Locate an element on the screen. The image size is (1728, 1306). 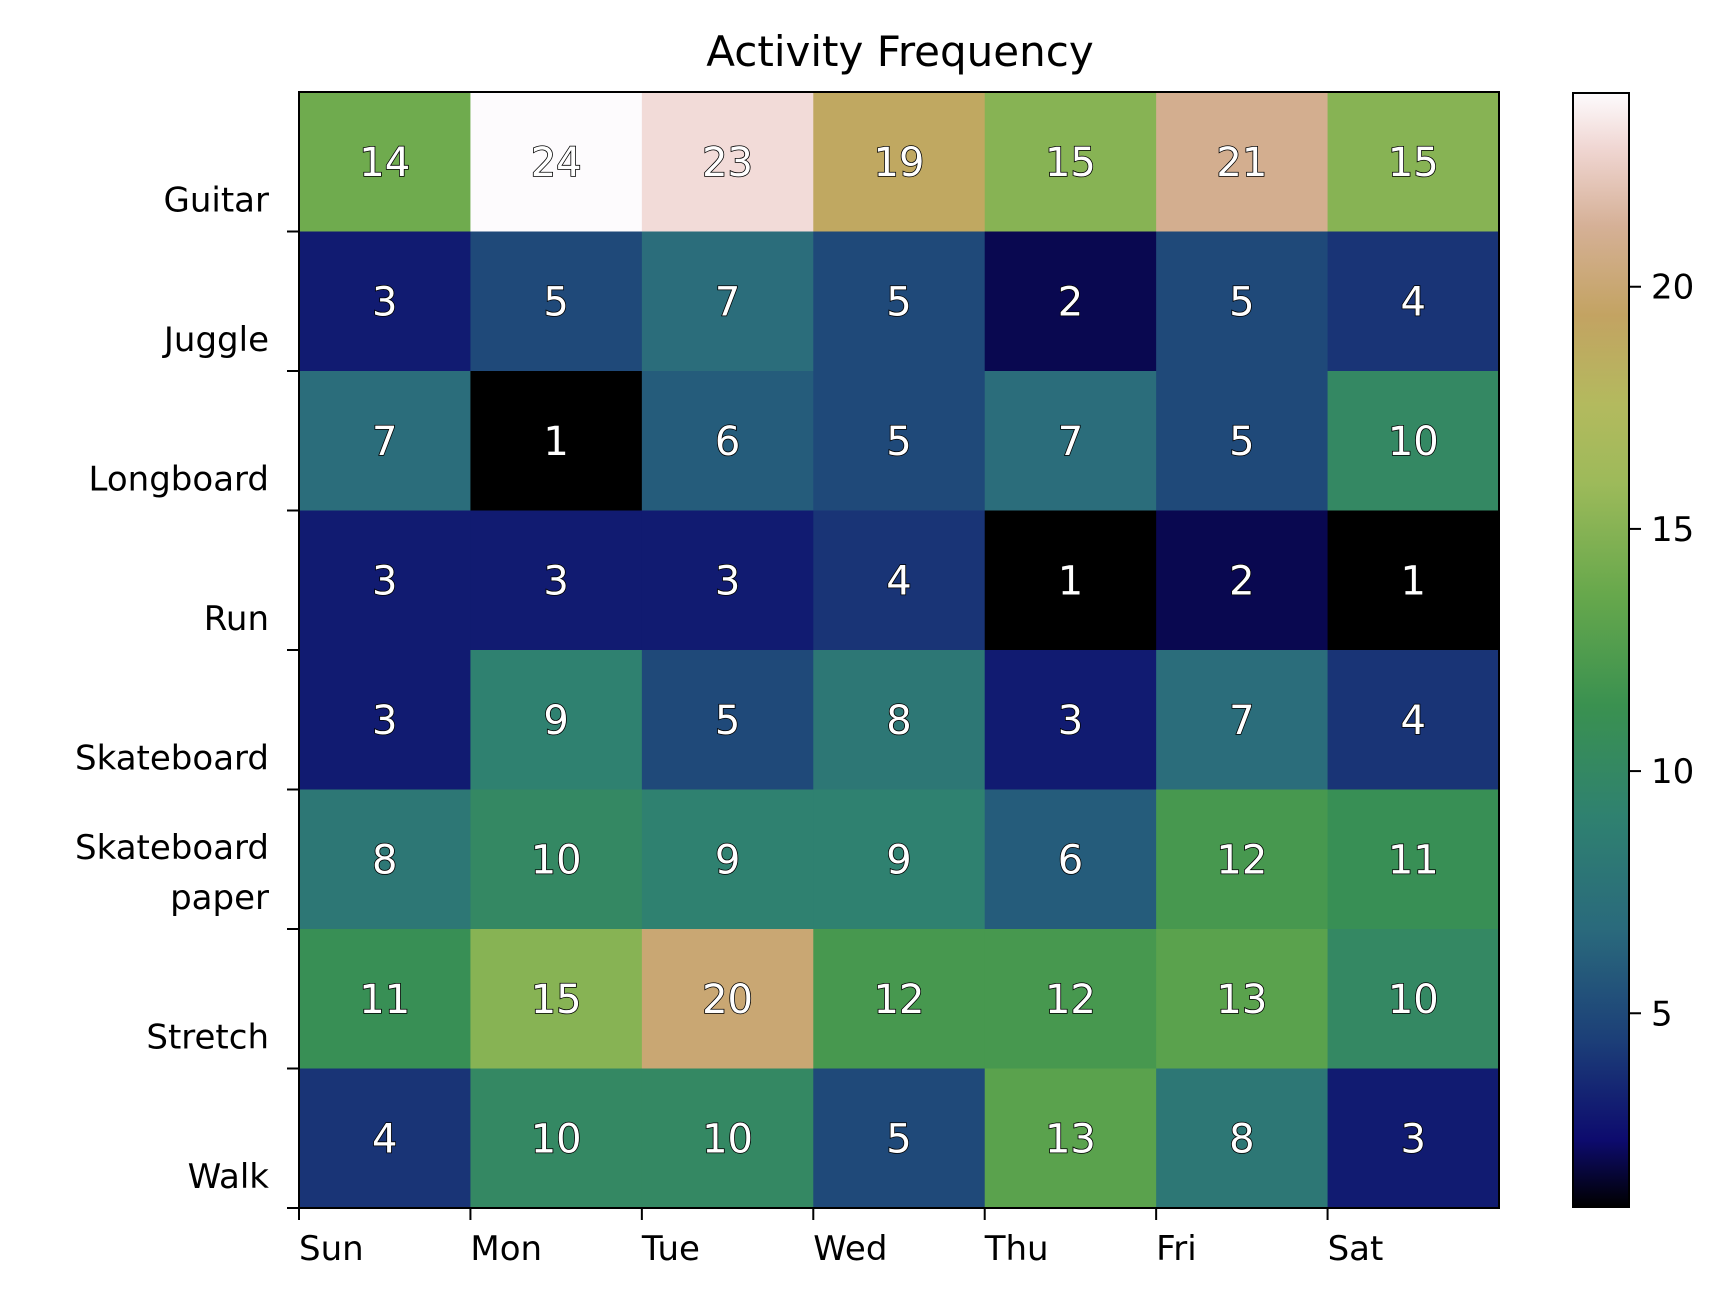
x-tick-label: Sat is located at coordinates (1356, 1249).